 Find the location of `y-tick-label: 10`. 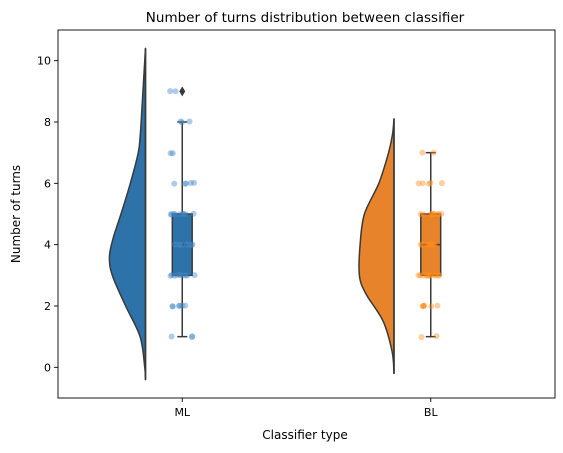

y-tick-label: 10 is located at coordinates (44, 61).